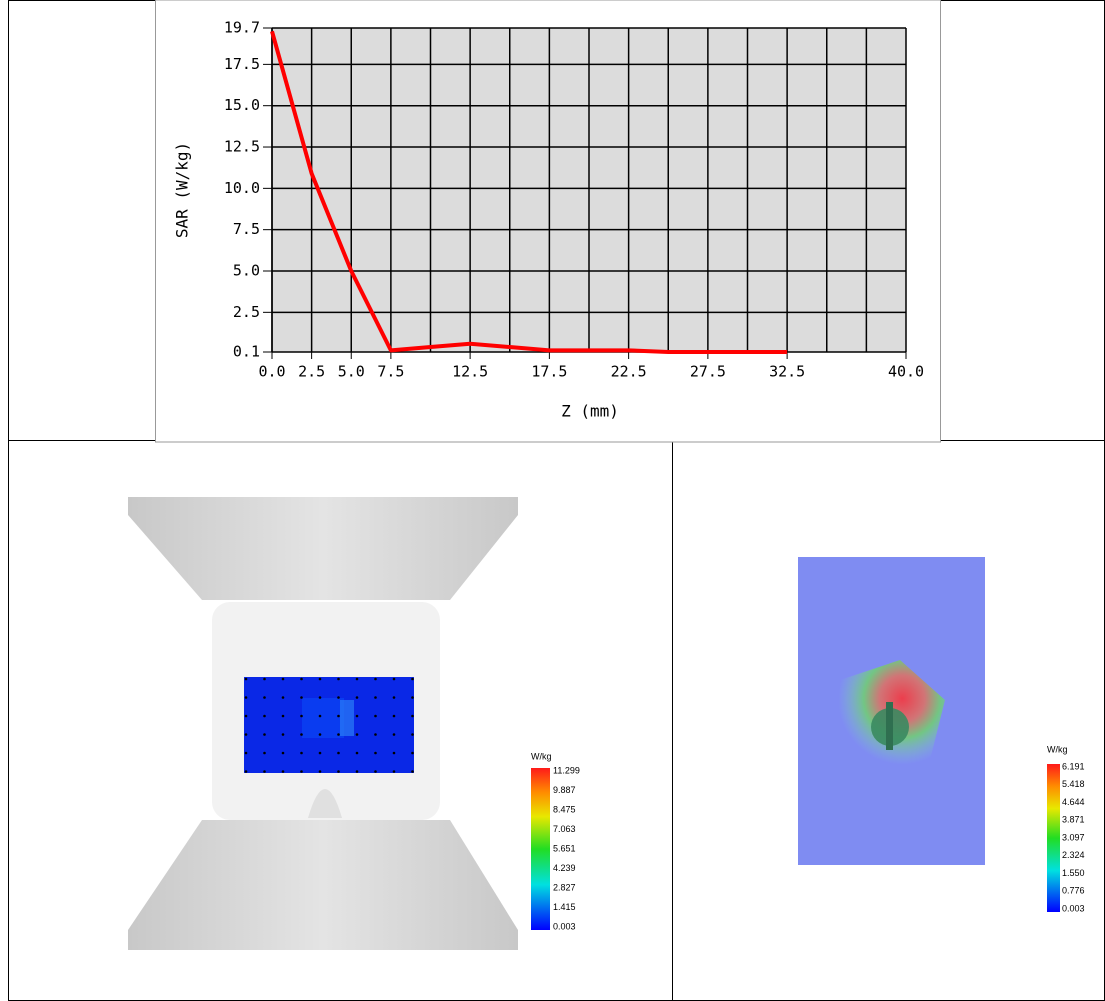  What do you see at coordinates (182, 190) in the screenshot?
I see `y-axis-label: SAR (W/kg)` at bounding box center [182, 190].